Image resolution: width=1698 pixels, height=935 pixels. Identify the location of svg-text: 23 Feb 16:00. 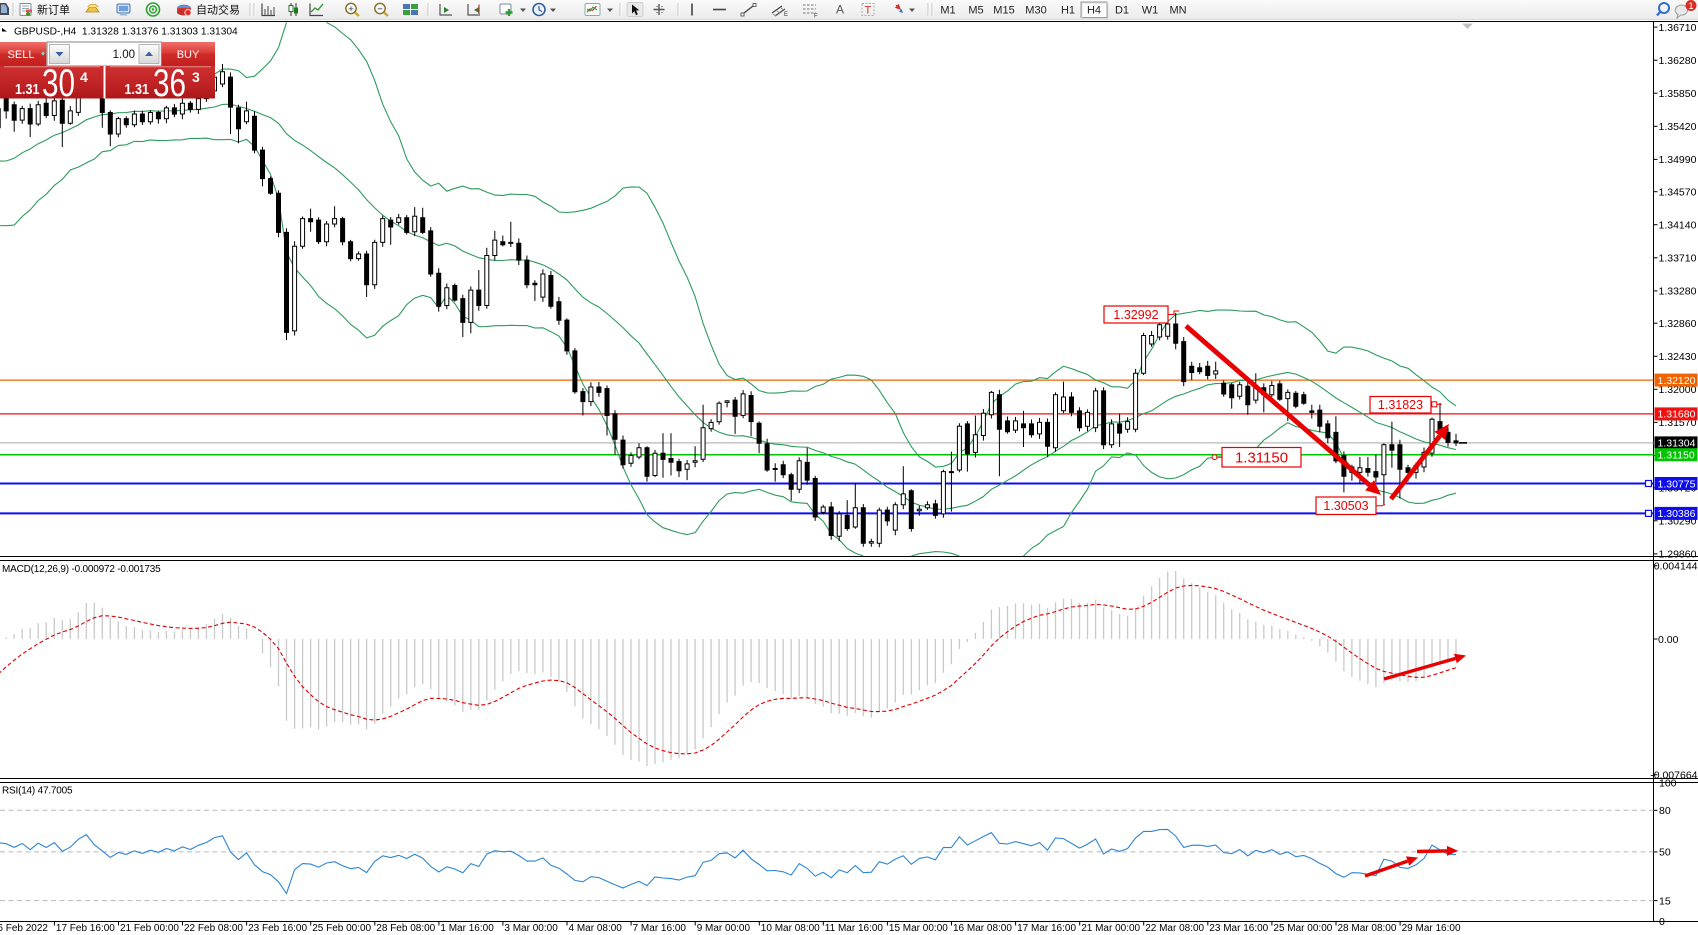
(277, 928).